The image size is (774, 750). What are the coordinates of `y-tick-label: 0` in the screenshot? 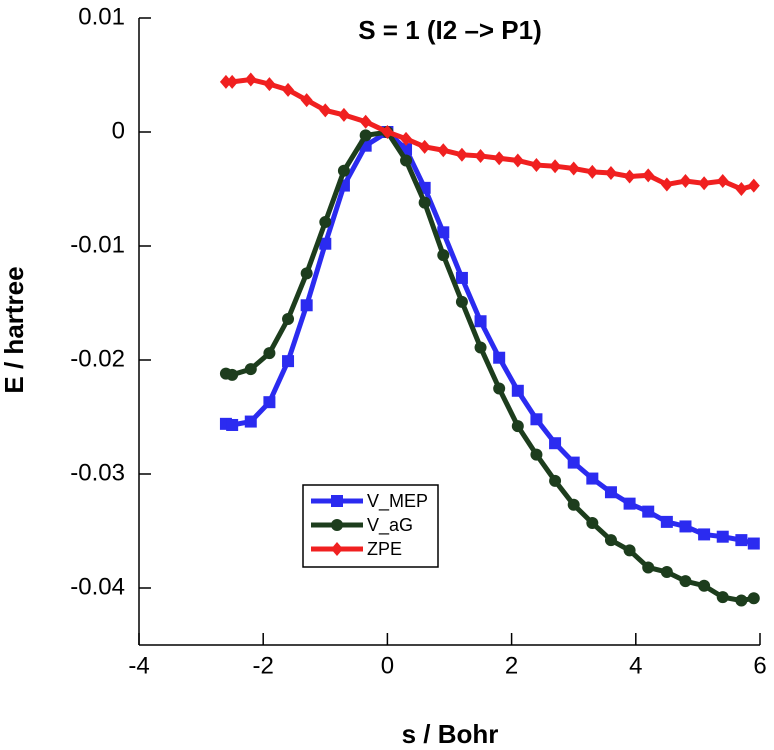 It's located at (118, 130).